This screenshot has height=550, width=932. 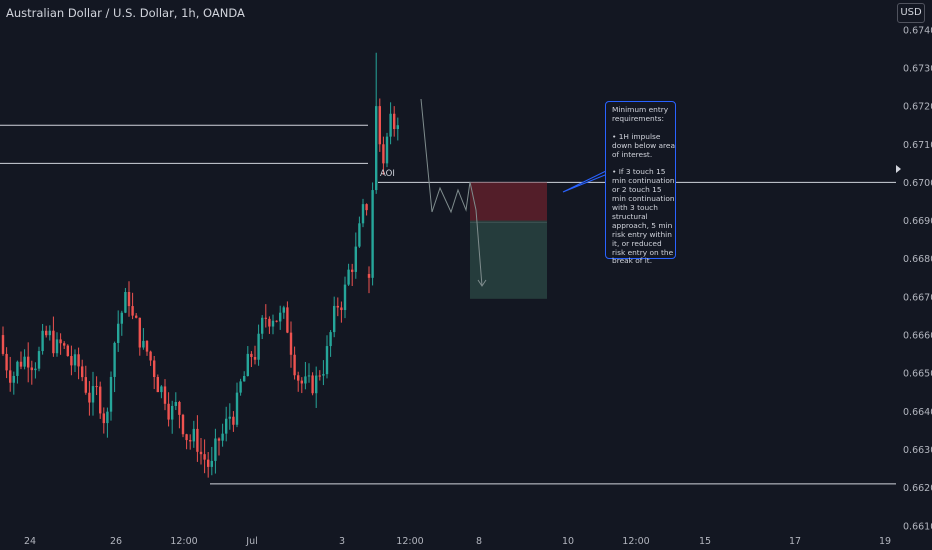 What do you see at coordinates (911, 13) in the screenshot?
I see `currency-button: USD` at bounding box center [911, 13].